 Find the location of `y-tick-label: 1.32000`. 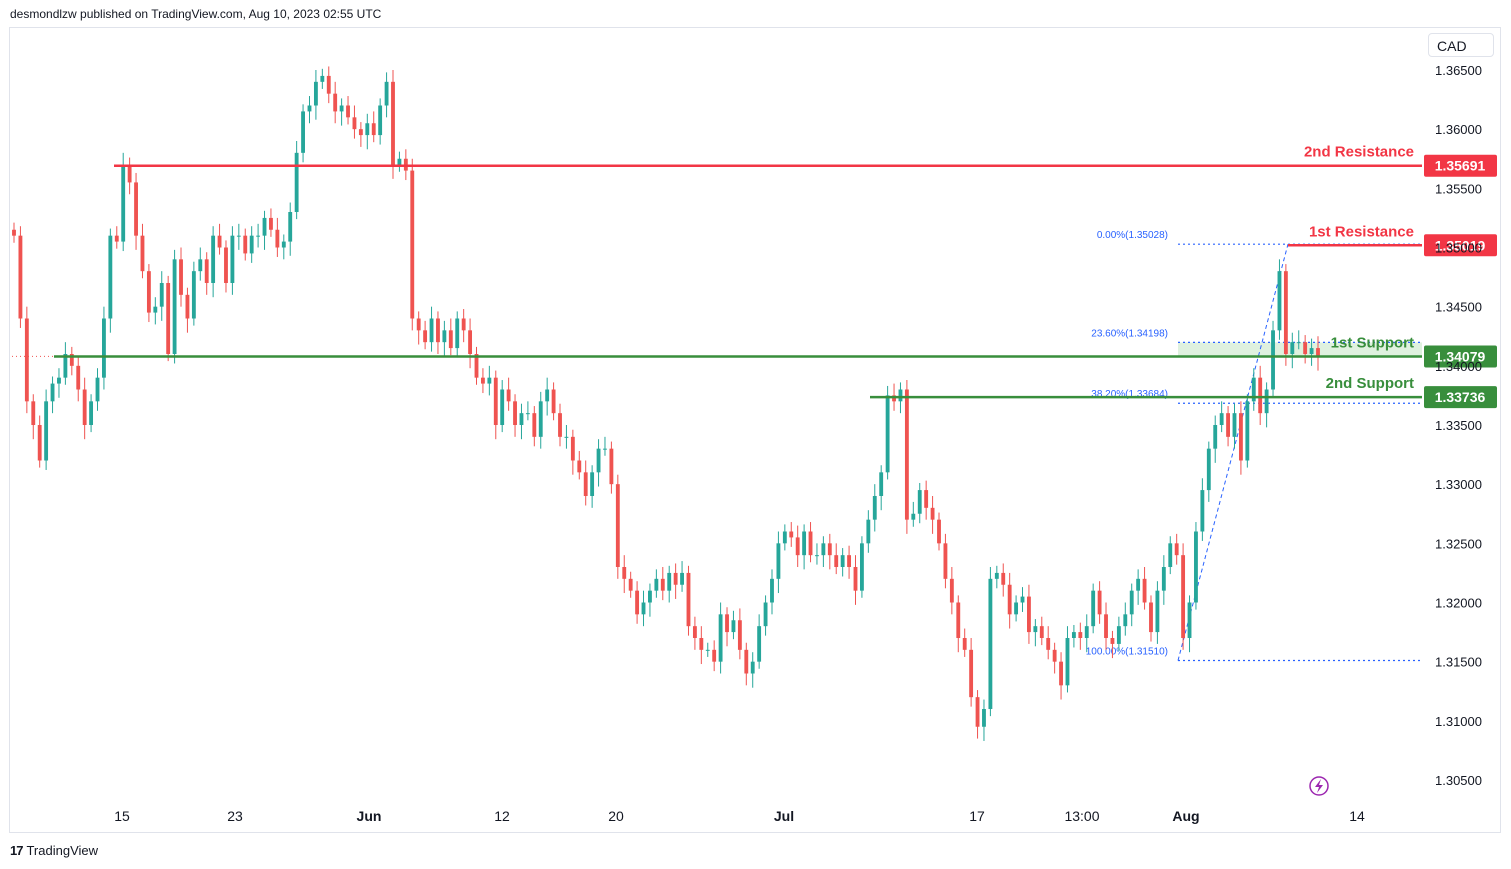

y-tick-label: 1.32000 is located at coordinates (1458, 603).